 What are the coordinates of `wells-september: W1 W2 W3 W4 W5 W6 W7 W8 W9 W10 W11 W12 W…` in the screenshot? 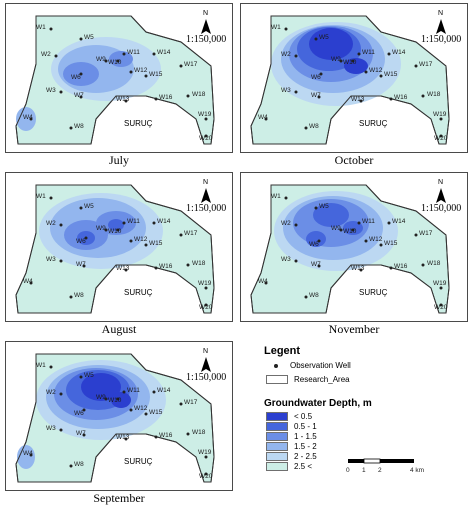 It's located at (118, 421).